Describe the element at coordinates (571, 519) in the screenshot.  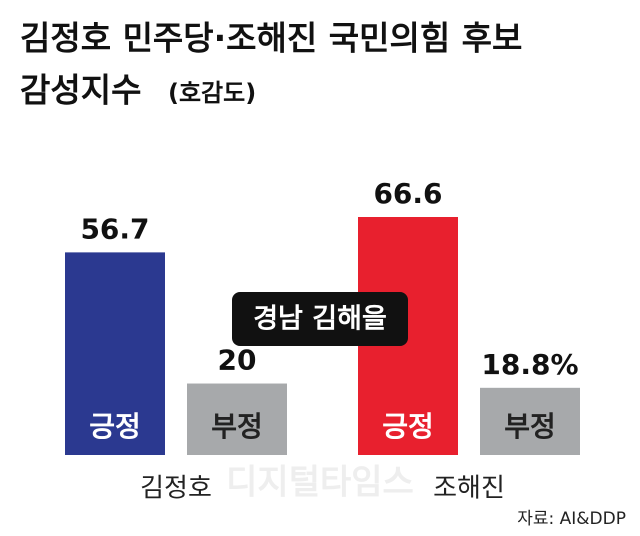
I see `source: 자료: AI&DDP` at that location.